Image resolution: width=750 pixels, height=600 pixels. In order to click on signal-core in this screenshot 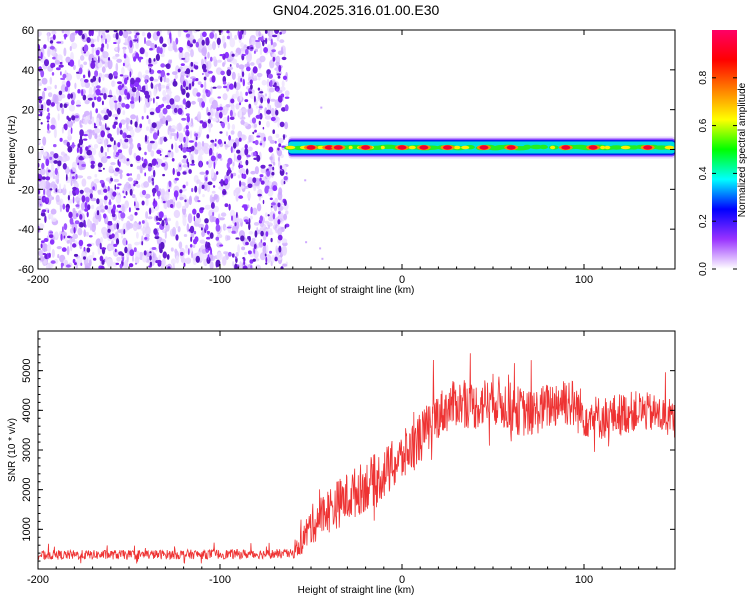, I will do `click(536, 147)`.